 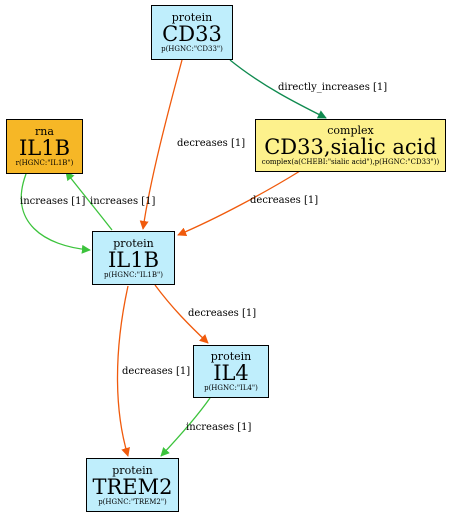 I want to click on node-identifier: p(HGNC:"IL4"), so click(x=231, y=388).